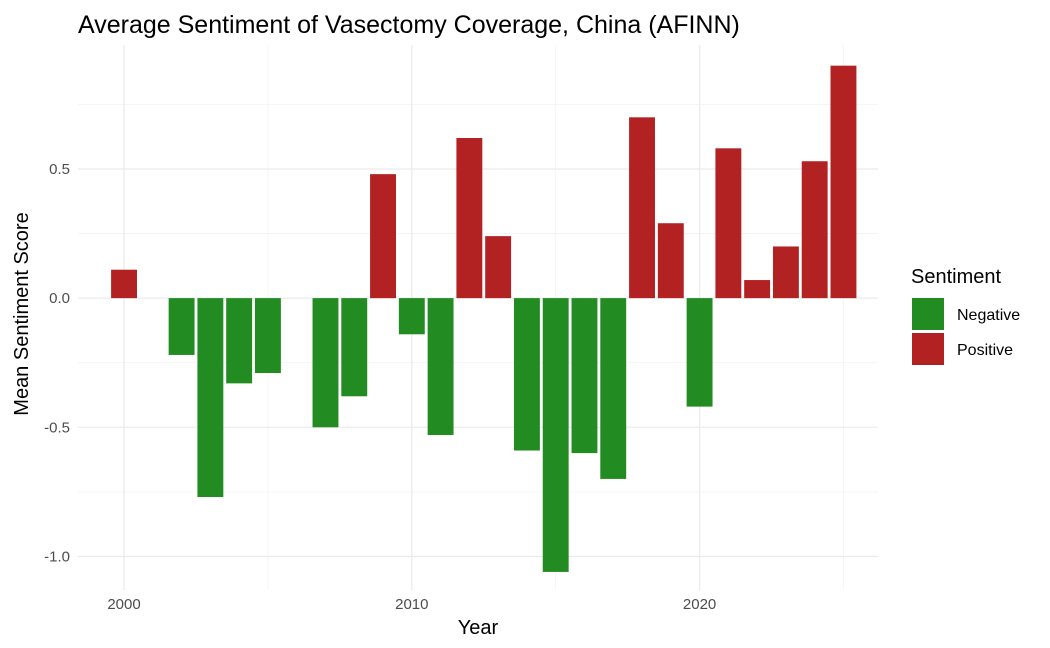  I want to click on bar-2019-positive, so click(670, 261).